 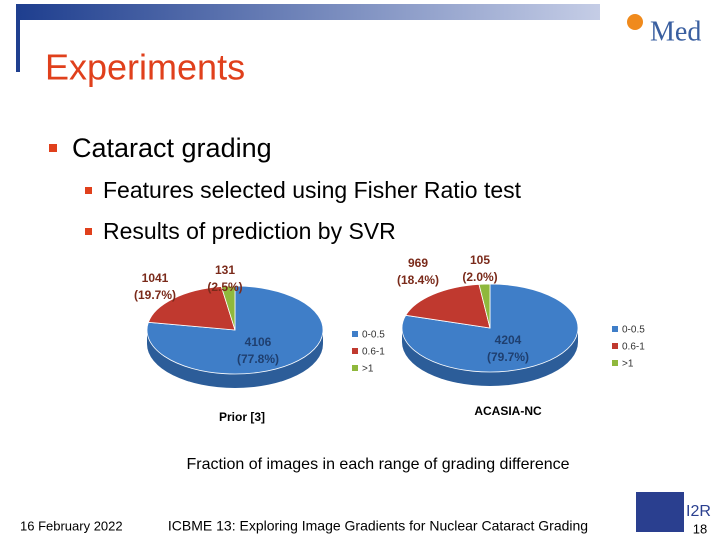 I want to click on data-label: 4204, so click(x=508, y=340).